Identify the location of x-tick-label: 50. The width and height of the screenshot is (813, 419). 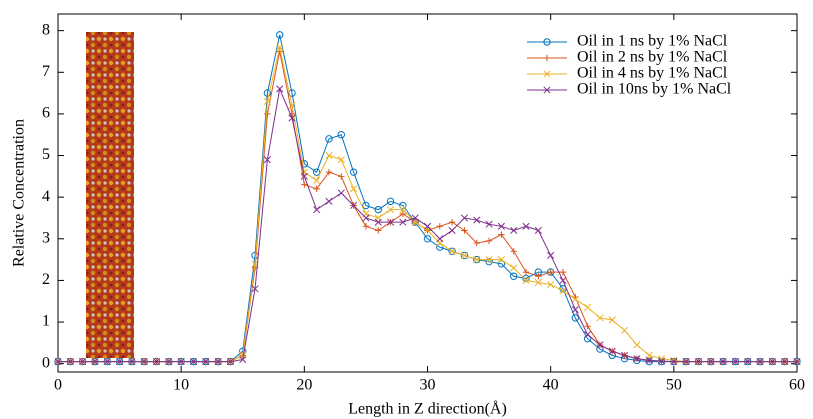
(674, 385).